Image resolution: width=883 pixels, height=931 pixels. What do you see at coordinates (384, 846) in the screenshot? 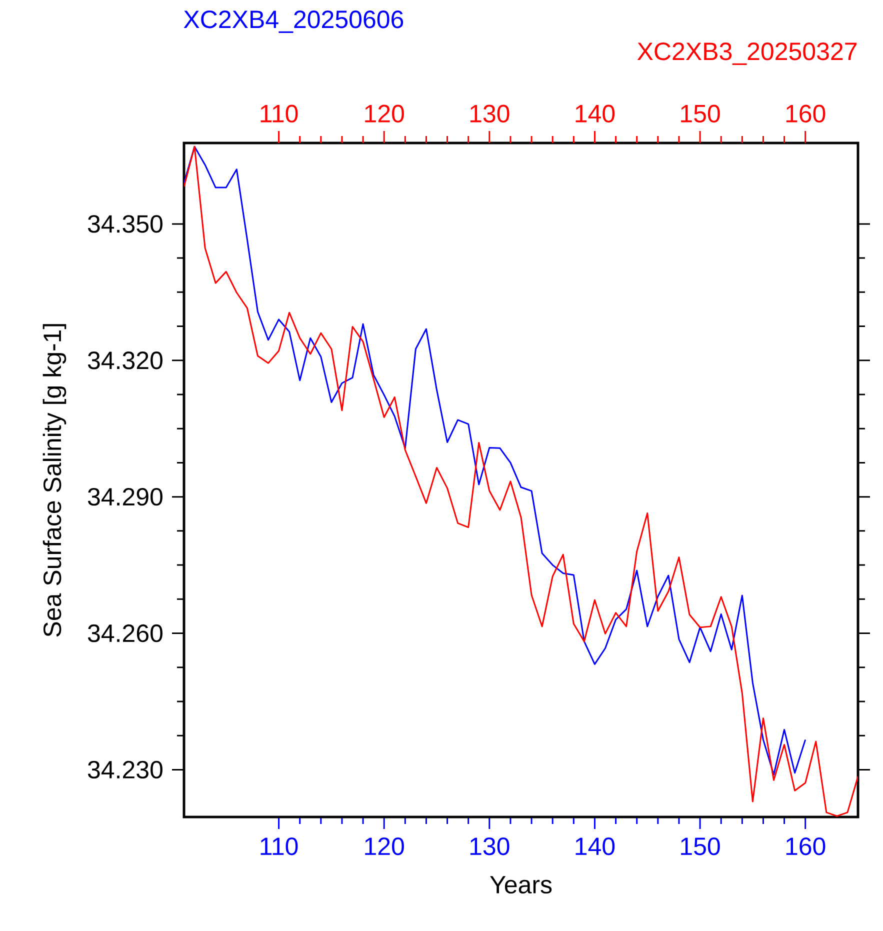
I see `x-tick-label: 120` at bounding box center [384, 846].